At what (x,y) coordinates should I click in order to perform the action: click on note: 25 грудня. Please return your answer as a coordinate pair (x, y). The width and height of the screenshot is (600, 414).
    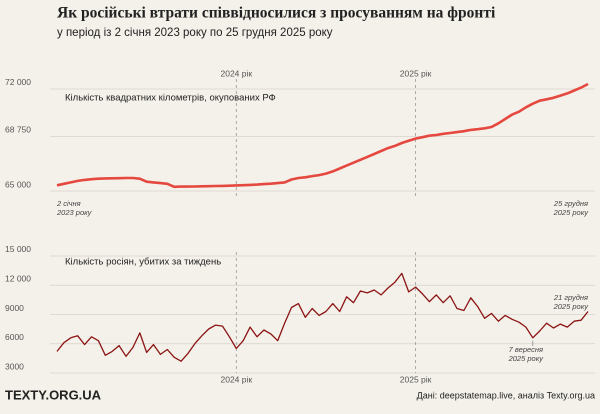
    Looking at the image, I should click on (570, 203).